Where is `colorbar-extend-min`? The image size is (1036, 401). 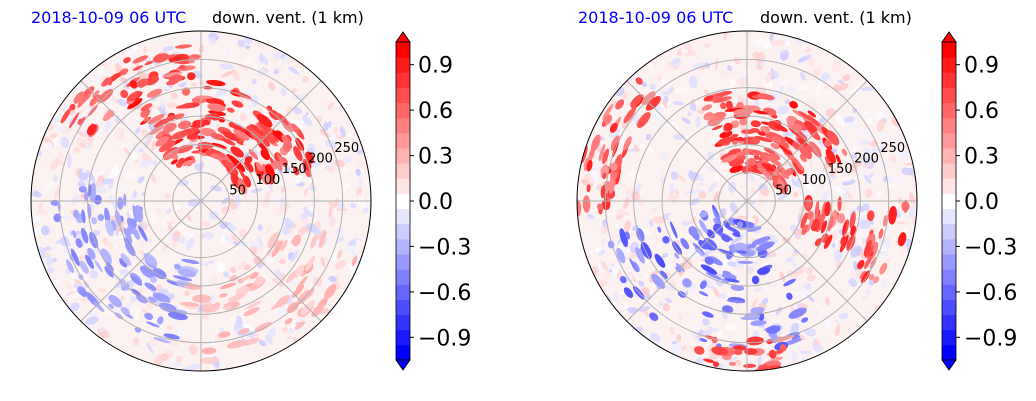 colorbar-extend-min is located at coordinates (949, 365).